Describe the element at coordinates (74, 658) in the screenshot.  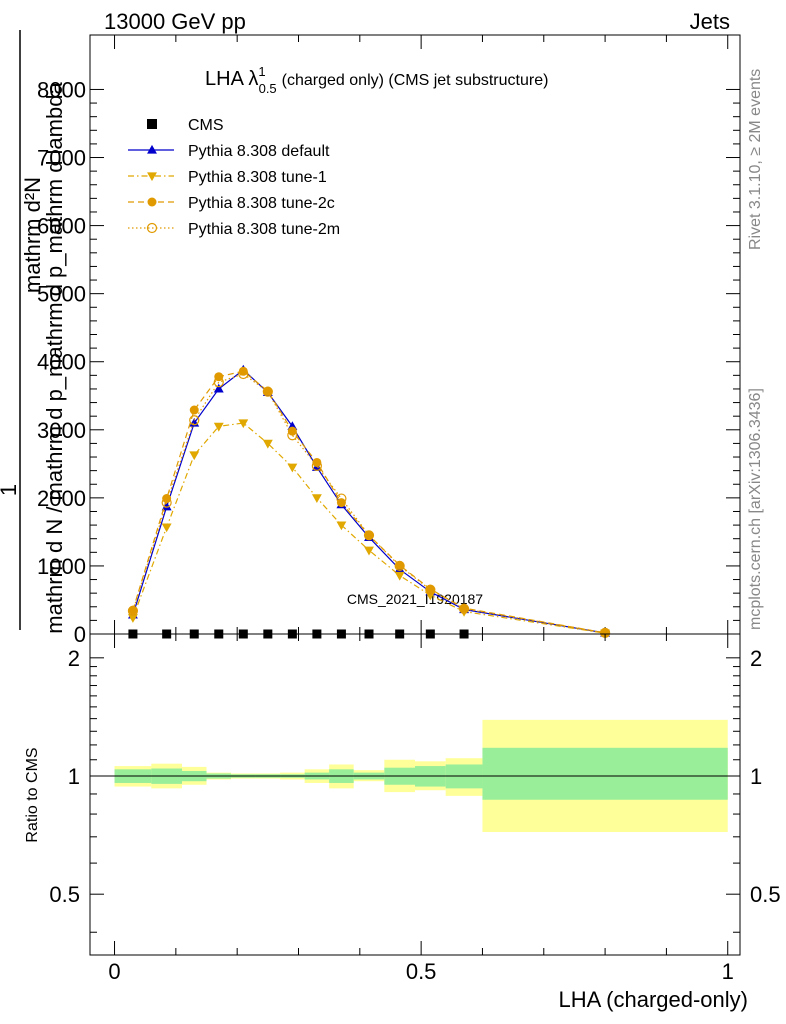
I see `ratio-y-tick-label: 2` at that location.